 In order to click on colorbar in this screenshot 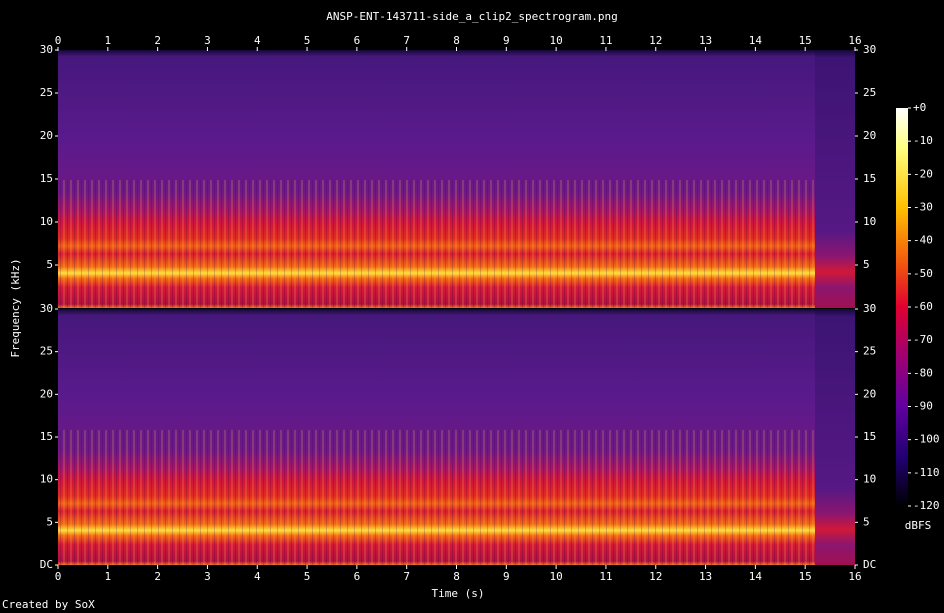, I will do `click(902, 307)`.